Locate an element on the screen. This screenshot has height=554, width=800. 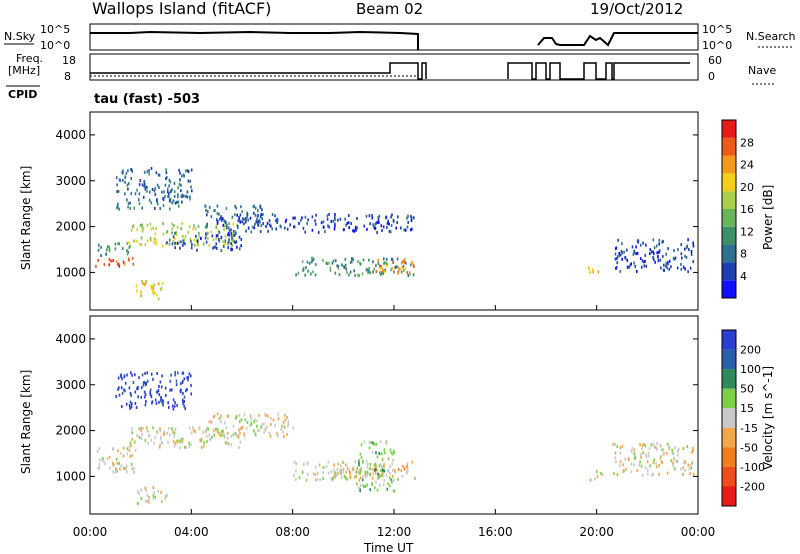
colorbar-frame is located at coordinates (729, 209).